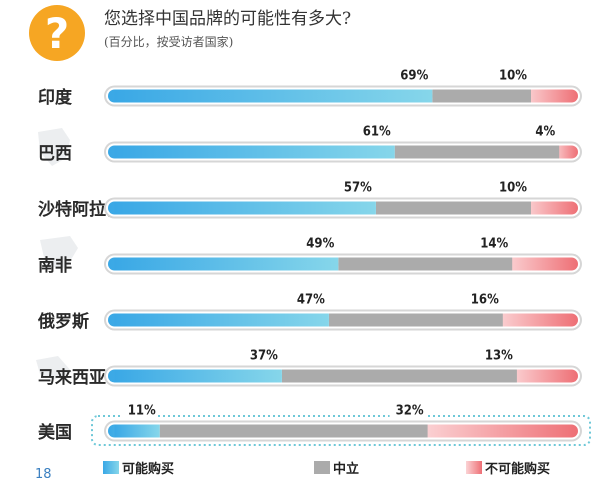 The height and width of the screenshot is (501, 596). Describe the element at coordinates (377, 132) in the screenshot. I see `data-label-likely: 61%` at that location.